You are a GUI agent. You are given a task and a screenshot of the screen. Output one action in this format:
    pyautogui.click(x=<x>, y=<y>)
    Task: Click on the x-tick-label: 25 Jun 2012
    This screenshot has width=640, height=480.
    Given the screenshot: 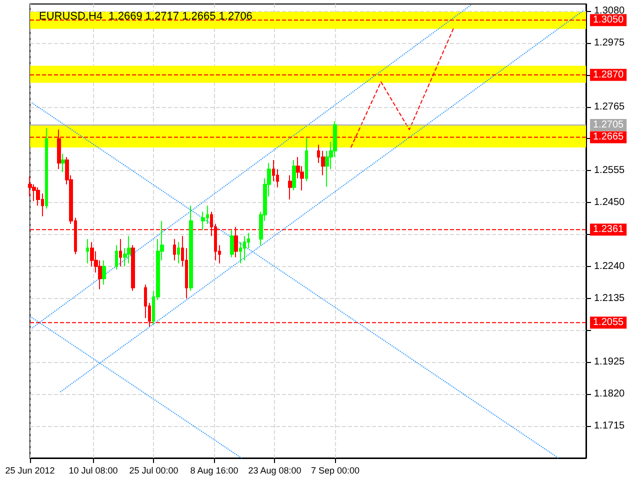 What is the action you would take?
    pyautogui.click(x=30, y=471)
    